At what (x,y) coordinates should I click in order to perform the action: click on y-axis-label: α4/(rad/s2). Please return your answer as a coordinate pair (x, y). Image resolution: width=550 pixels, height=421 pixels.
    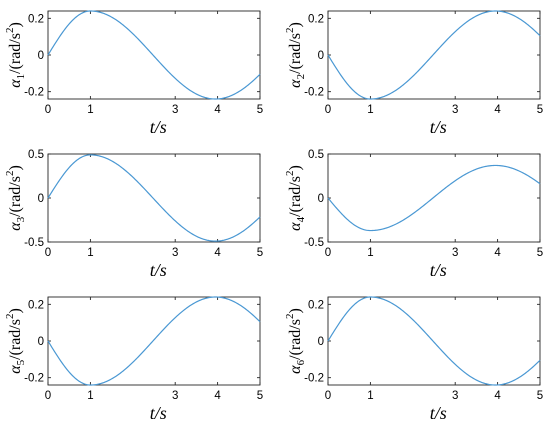
    Looking at the image, I should click on (295, 198).